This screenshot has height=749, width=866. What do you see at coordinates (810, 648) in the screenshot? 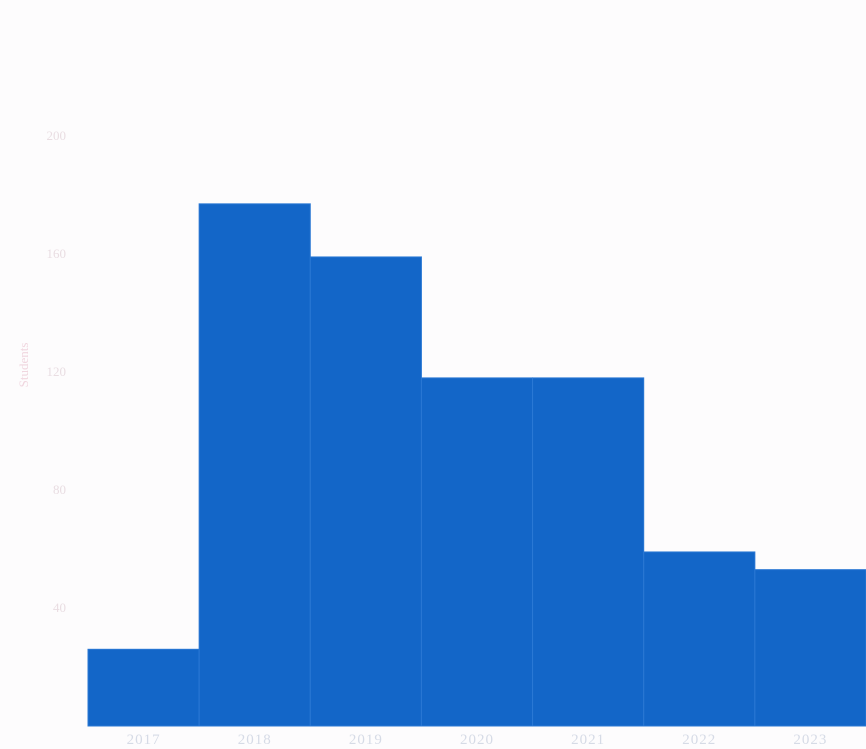
I see `bar-2023` at bounding box center [810, 648].